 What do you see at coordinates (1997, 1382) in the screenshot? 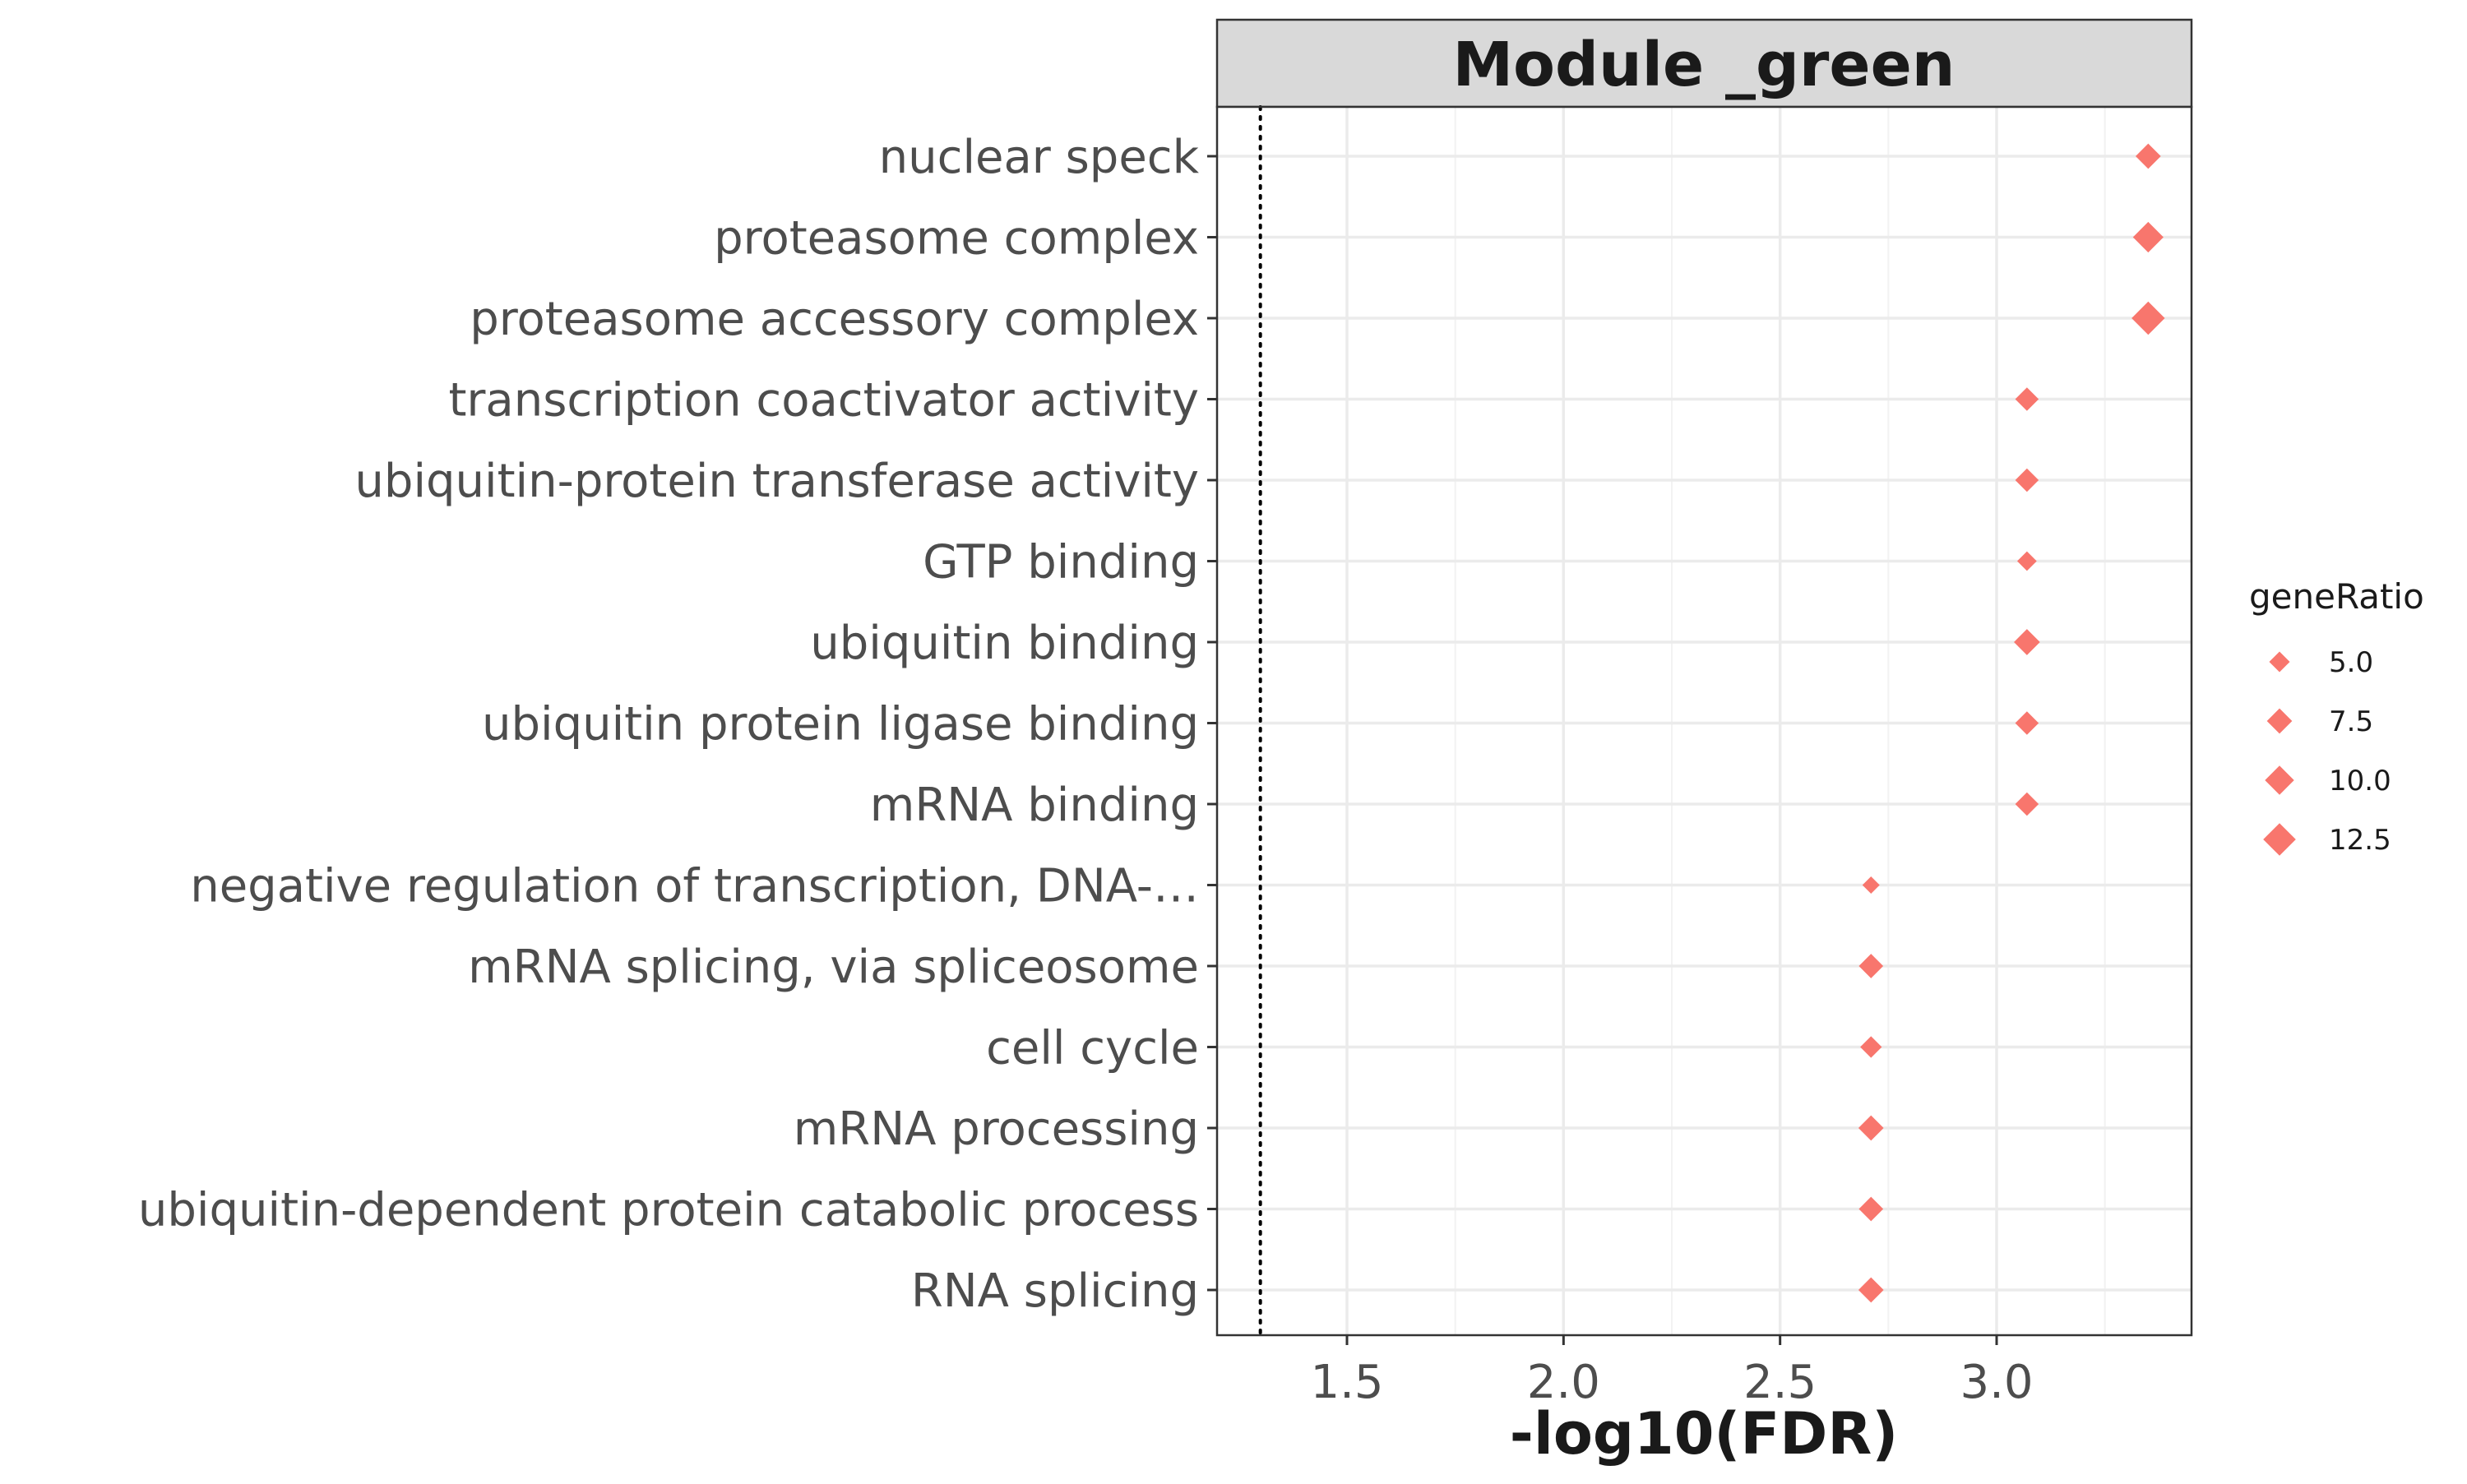
I see `x-tick-label: 3.0` at bounding box center [1997, 1382].